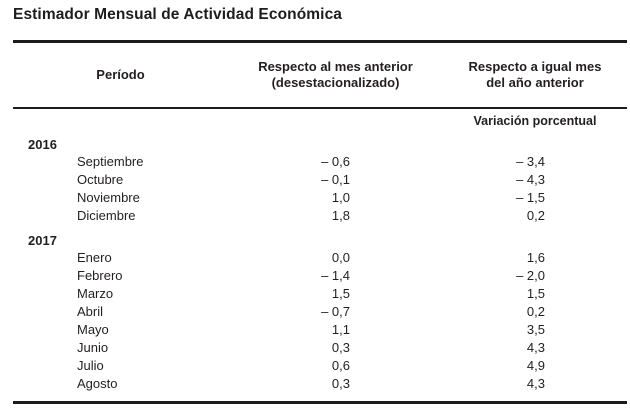  What do you see at coordinates (535, 121) in the screenshot?
I see `subheader-variacion-porcentual: Variación porcentual` at bounding box center [535, 121].